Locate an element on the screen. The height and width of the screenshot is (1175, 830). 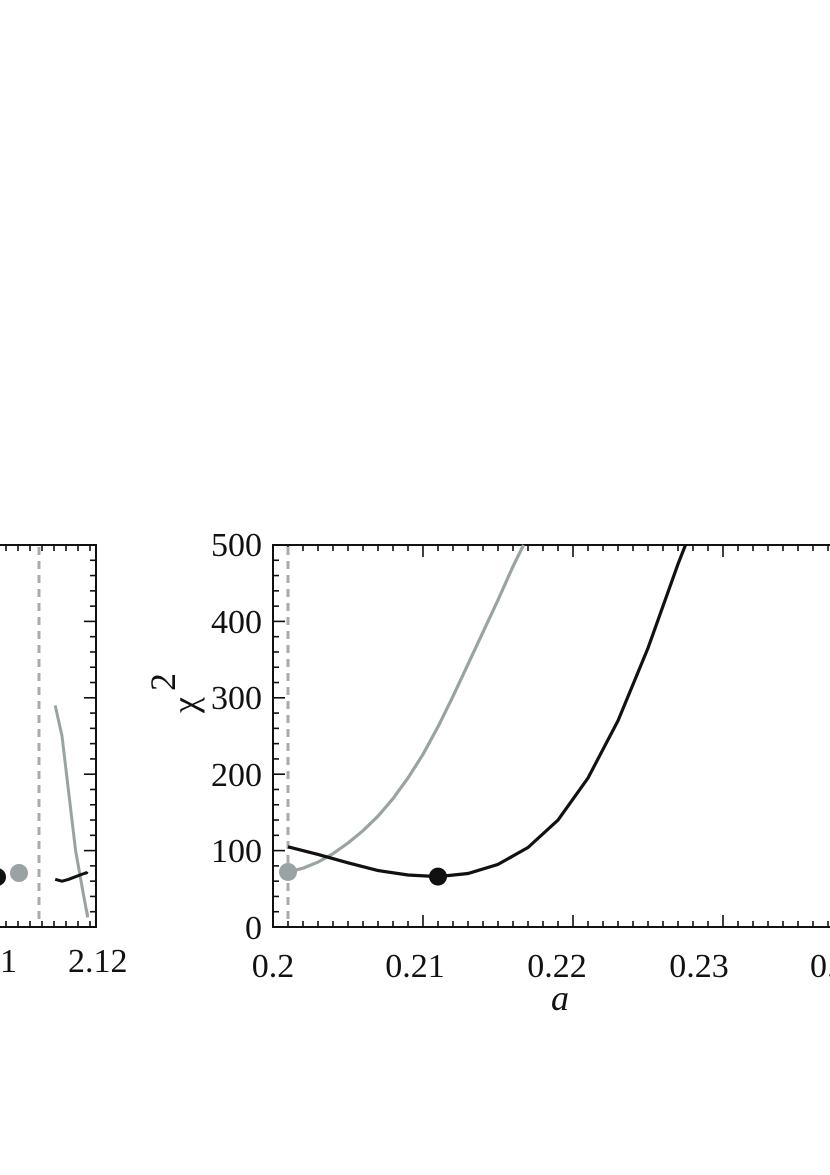
series-black-min-point is located at coordinates (438, 876).